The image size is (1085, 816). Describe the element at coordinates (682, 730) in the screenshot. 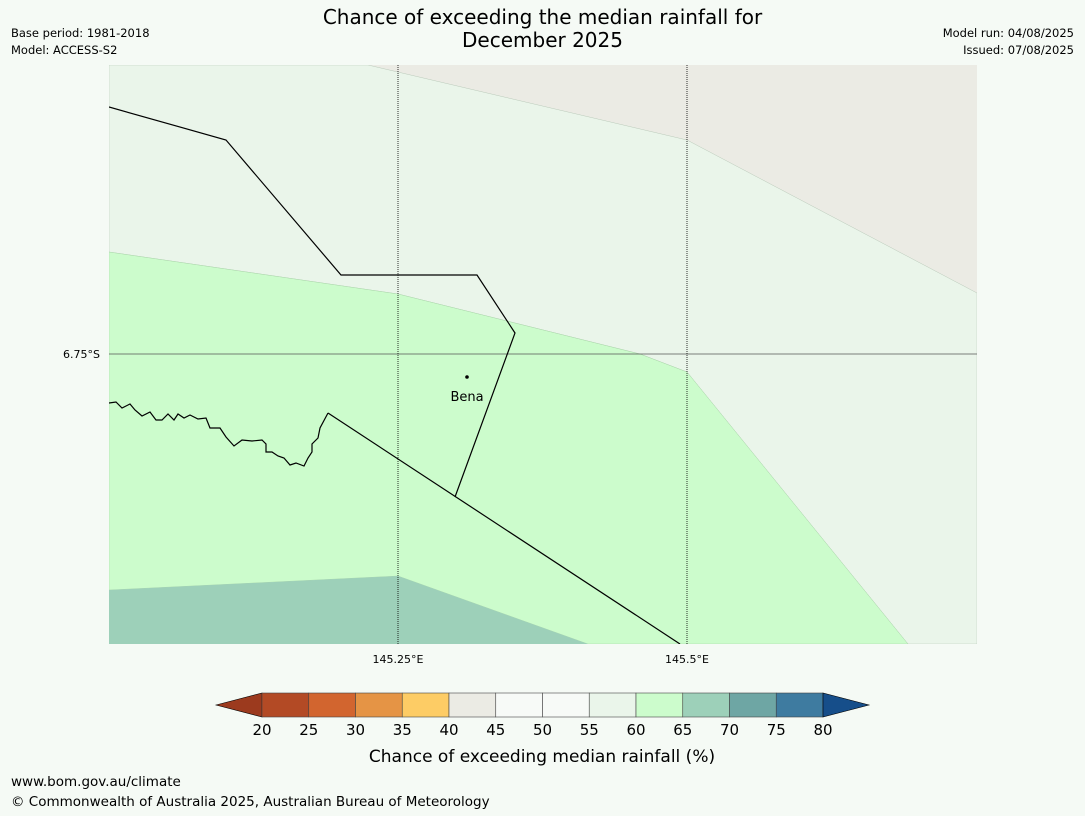

I see `colorbar-tick-label: 65` at that location.